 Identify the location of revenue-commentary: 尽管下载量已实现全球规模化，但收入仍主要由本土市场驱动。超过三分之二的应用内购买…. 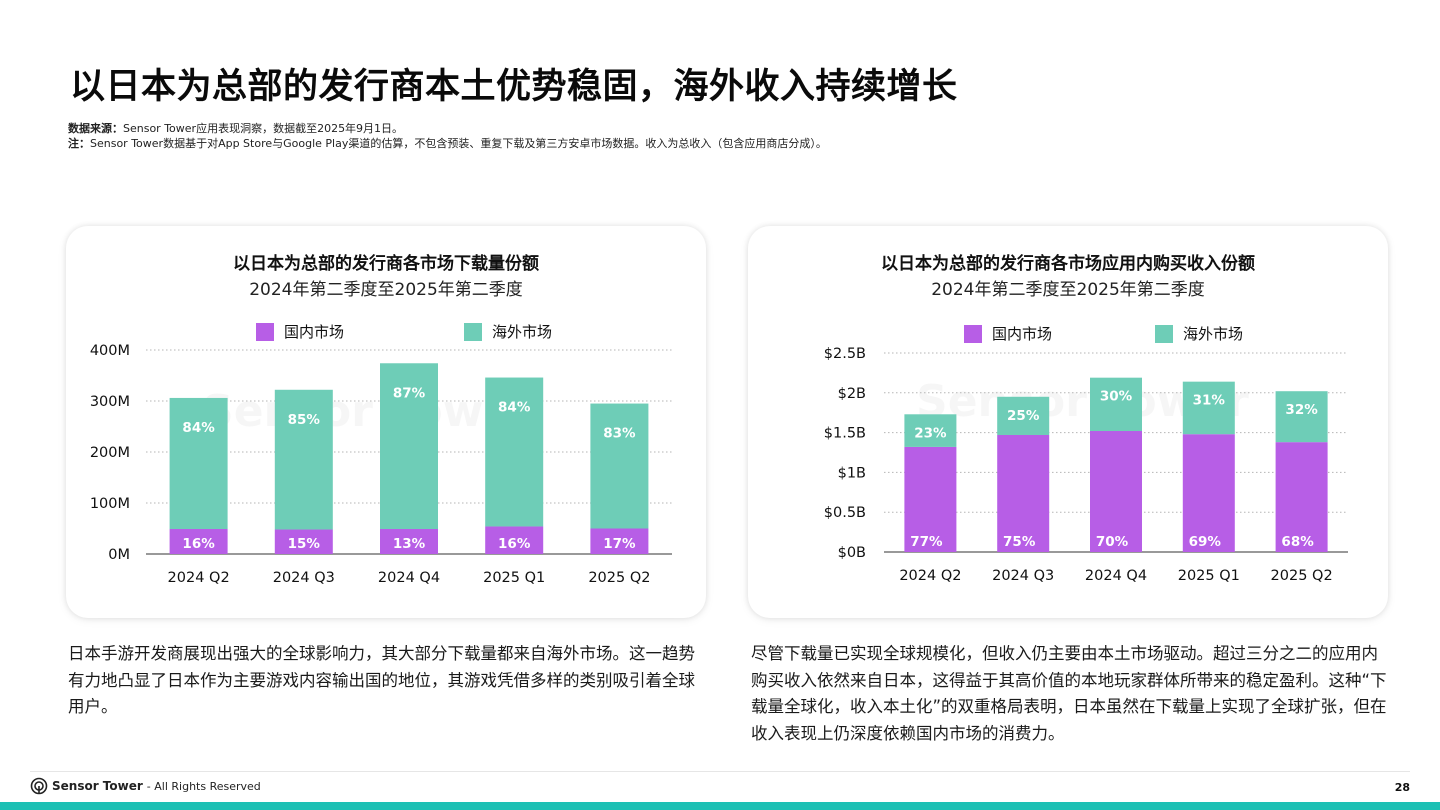
(1069, 693).